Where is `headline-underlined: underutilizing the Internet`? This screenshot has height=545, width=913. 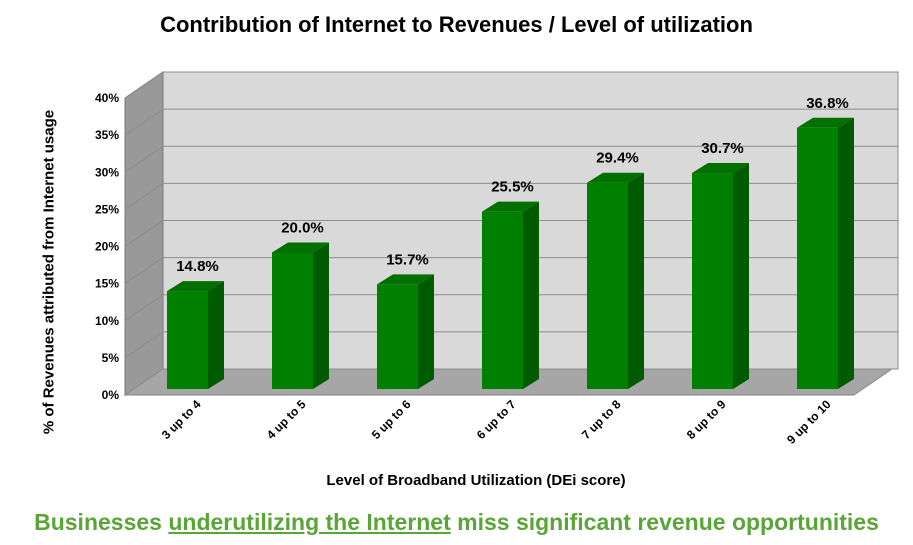
headline-underlined: underutilizing the Internet is located at coordinates (309, 522).